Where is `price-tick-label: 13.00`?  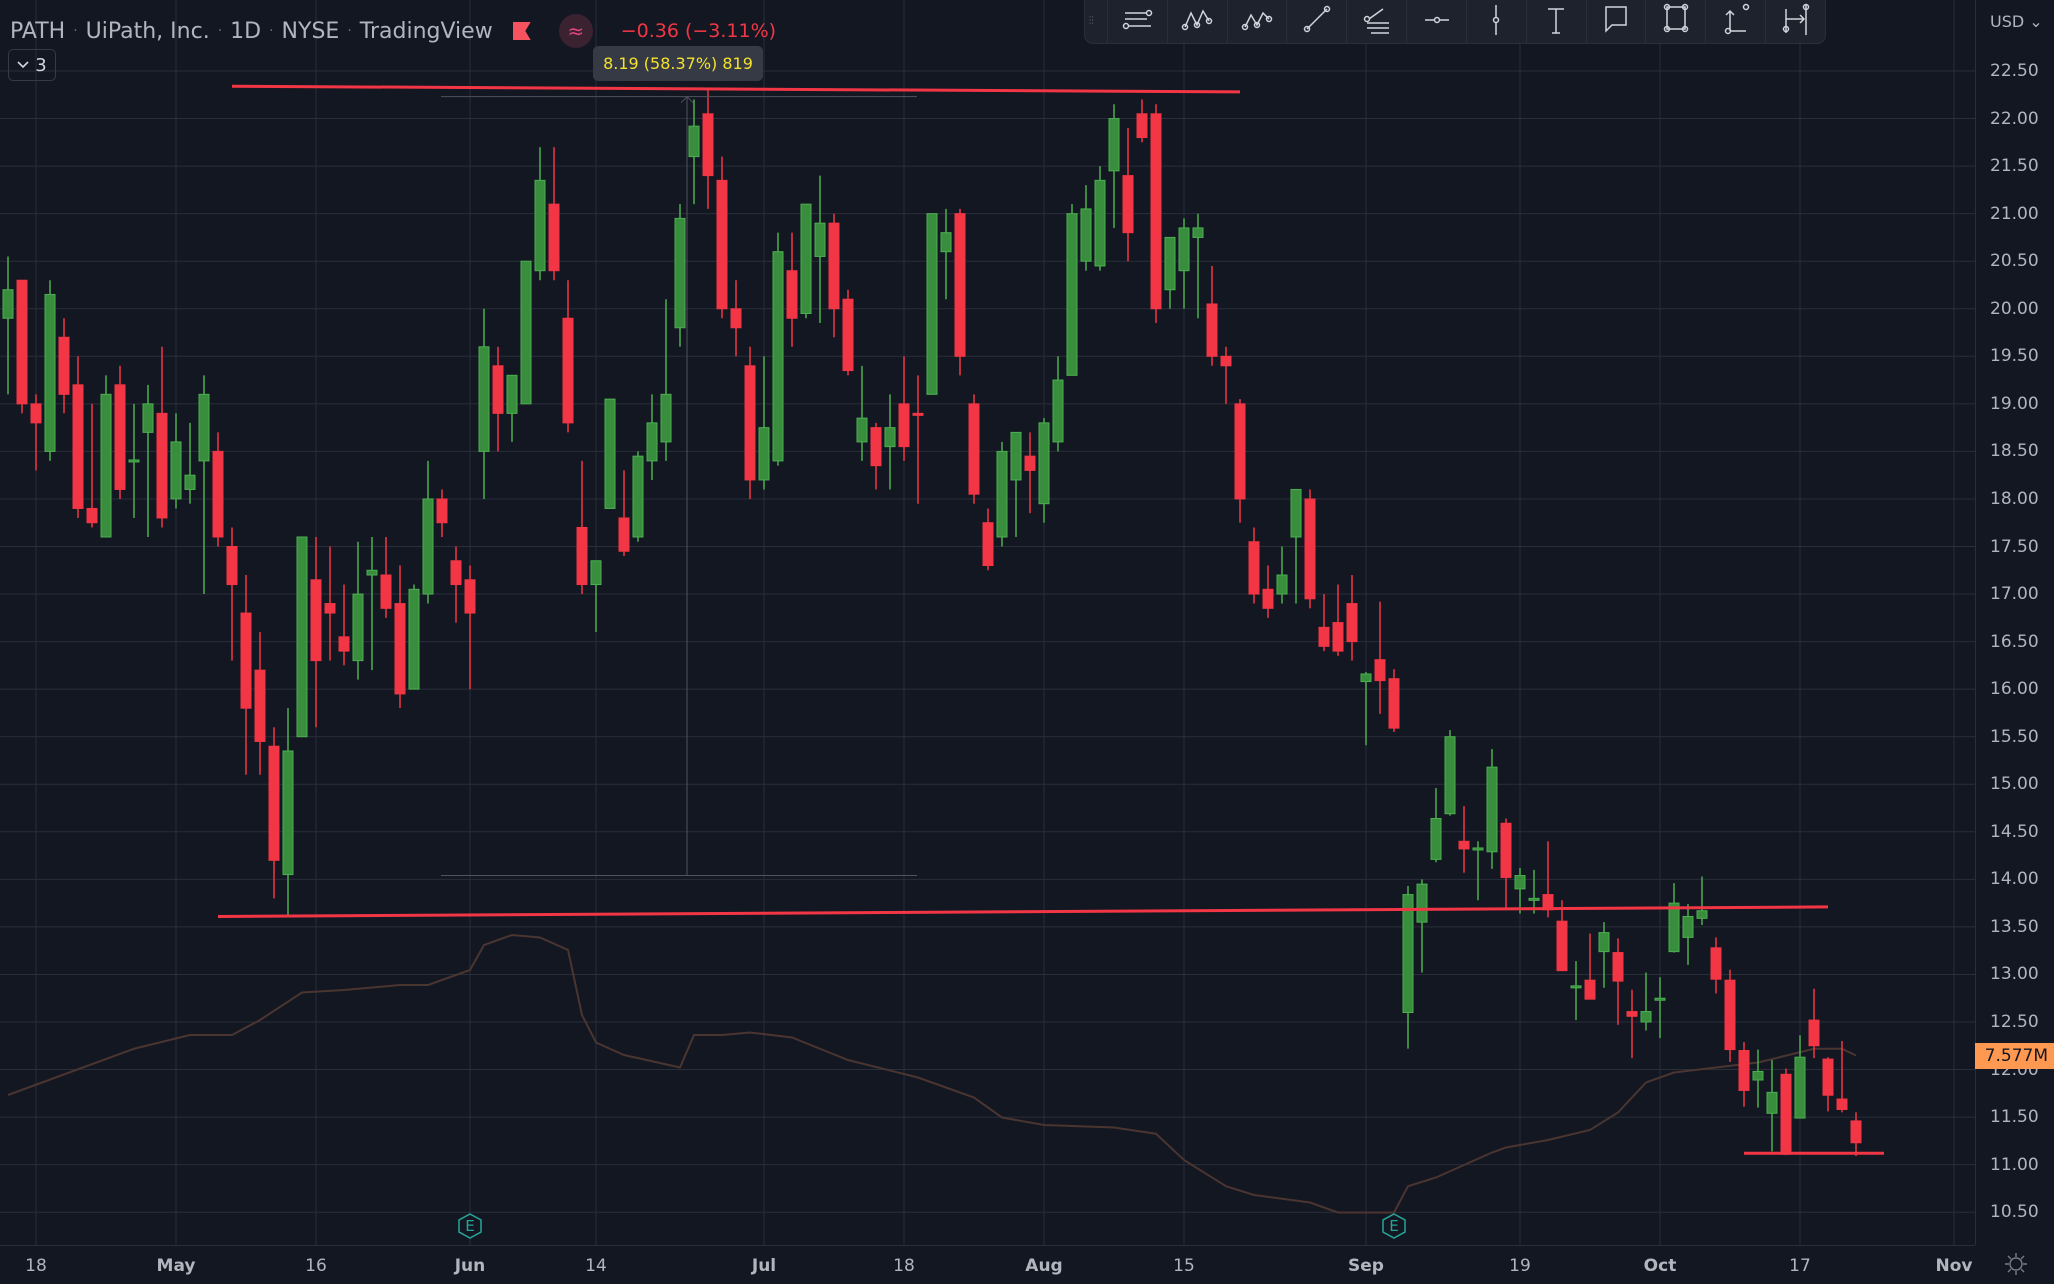
price-tick-label: 13.00 is located at coordinates (2014, 974).